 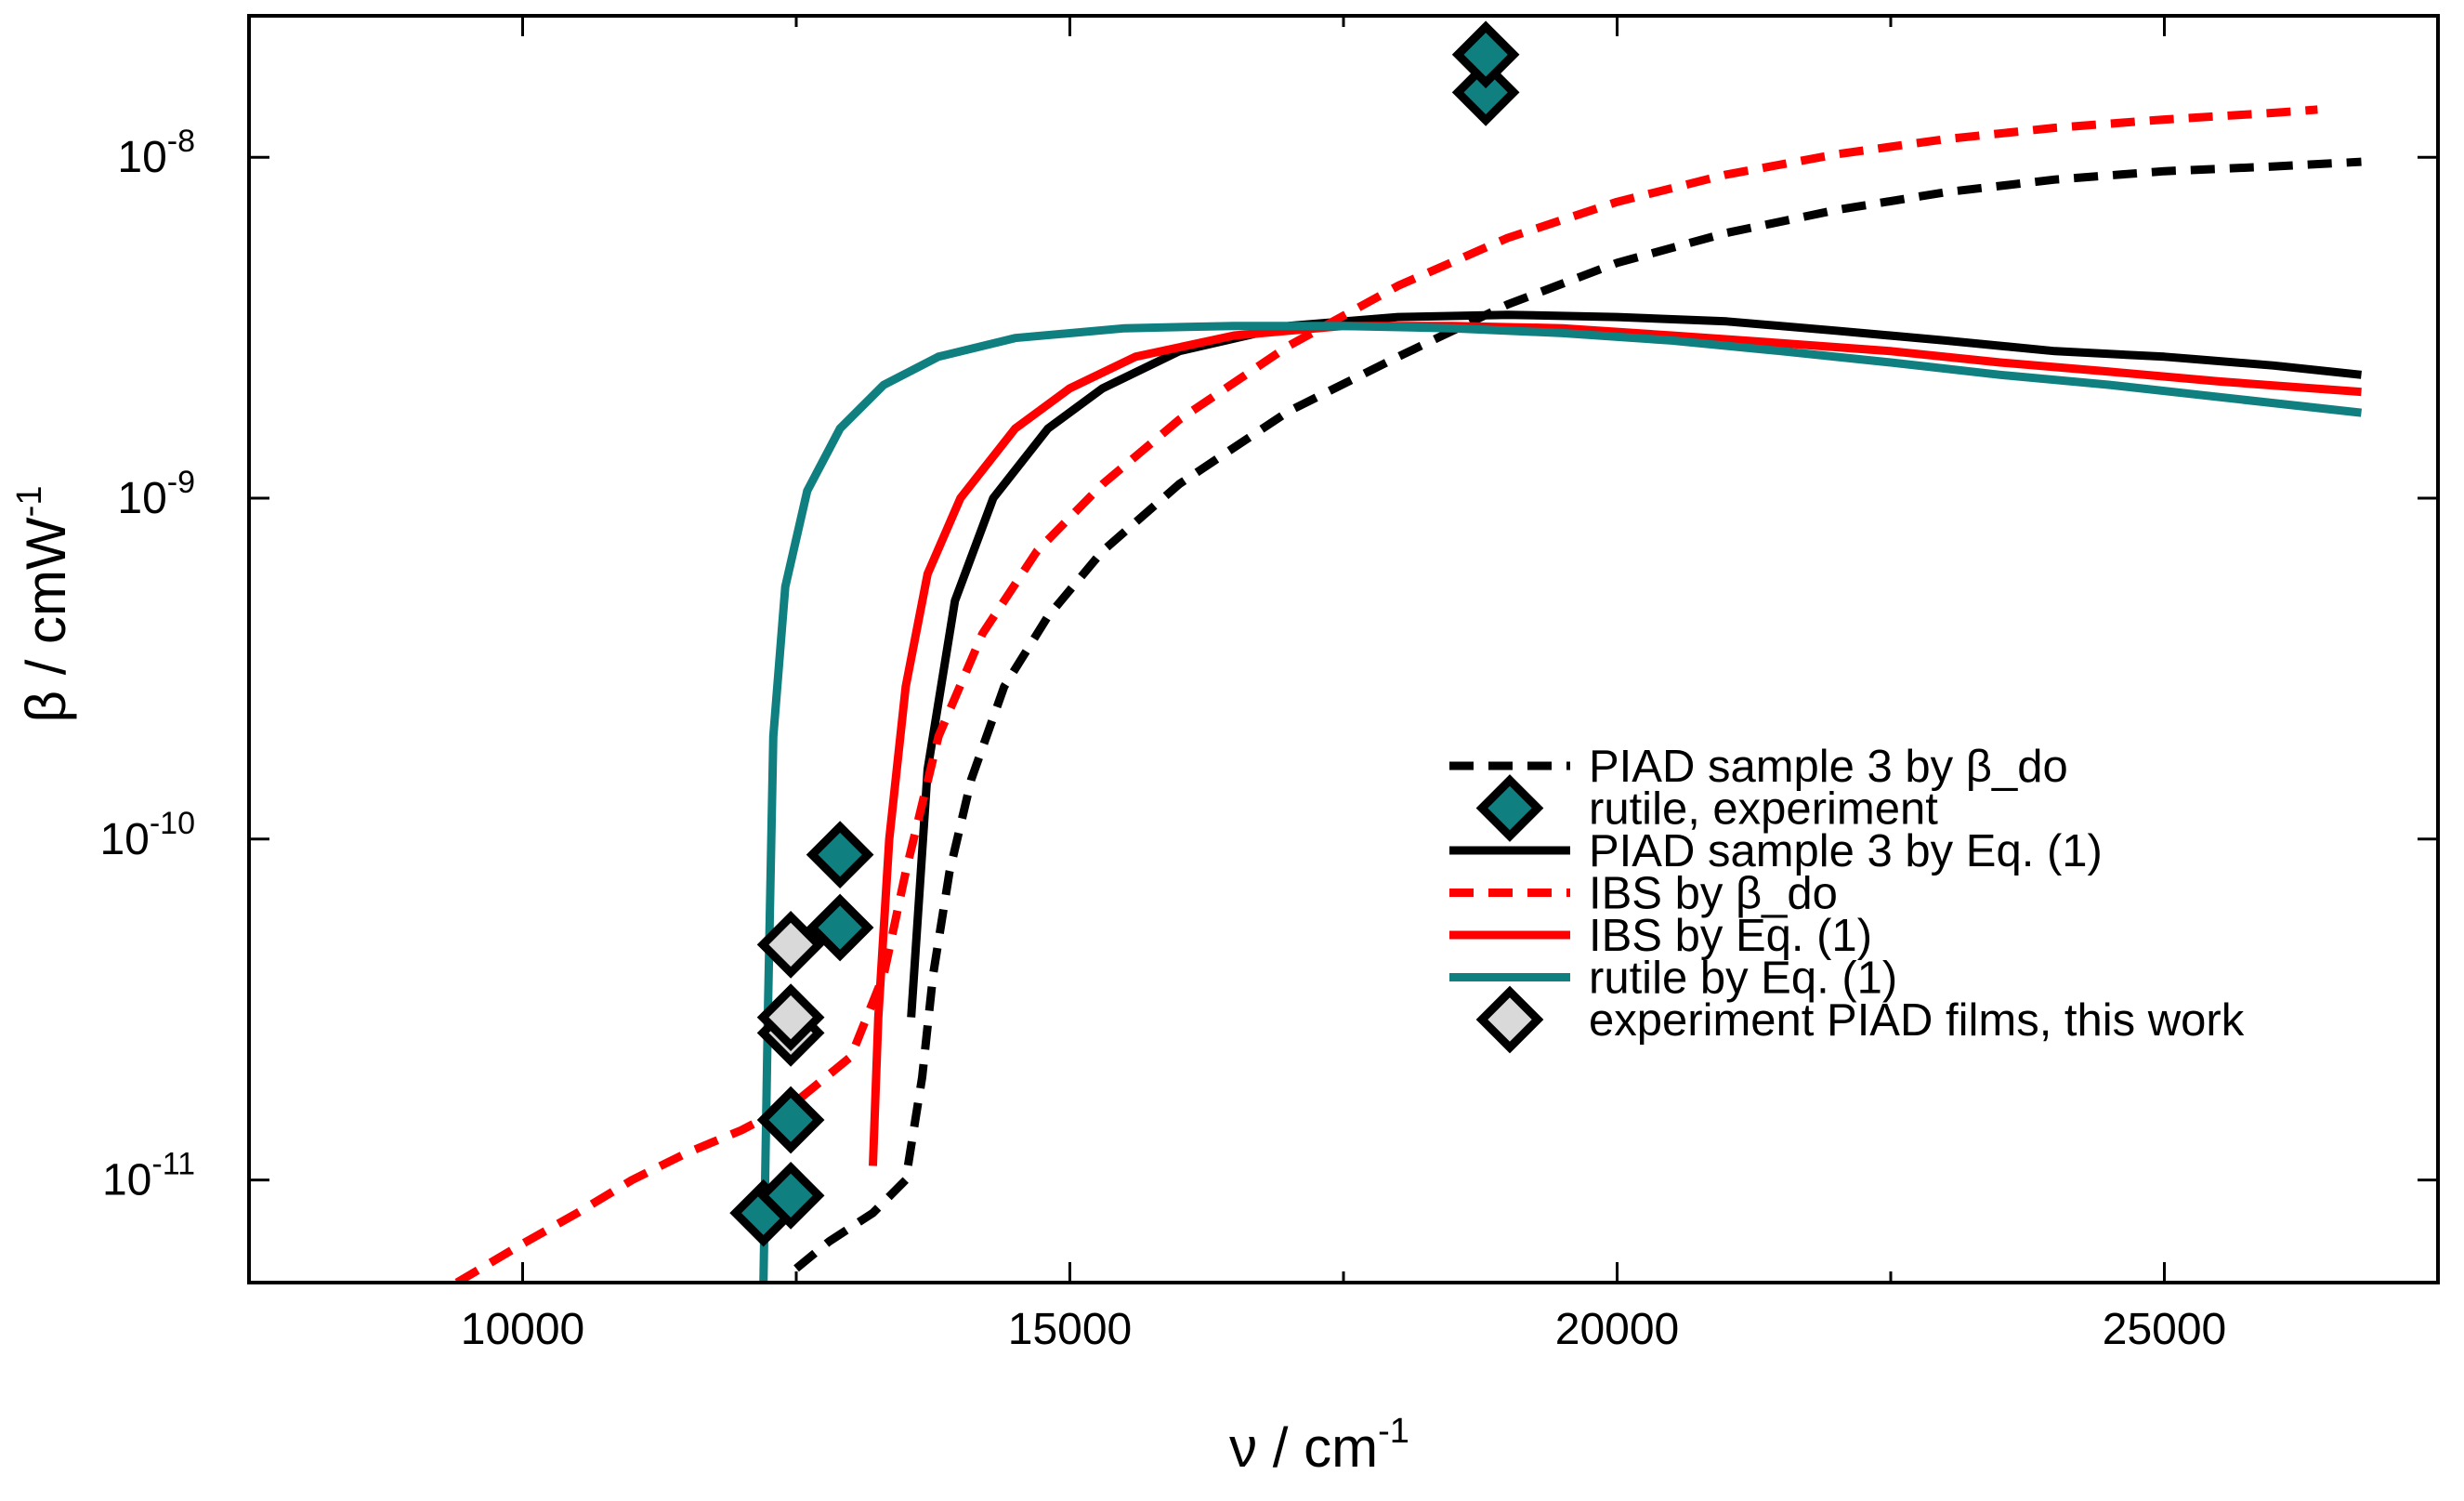 I want to click on x-axis-title: ν / cm-1, so click(x=1319, y=1445).